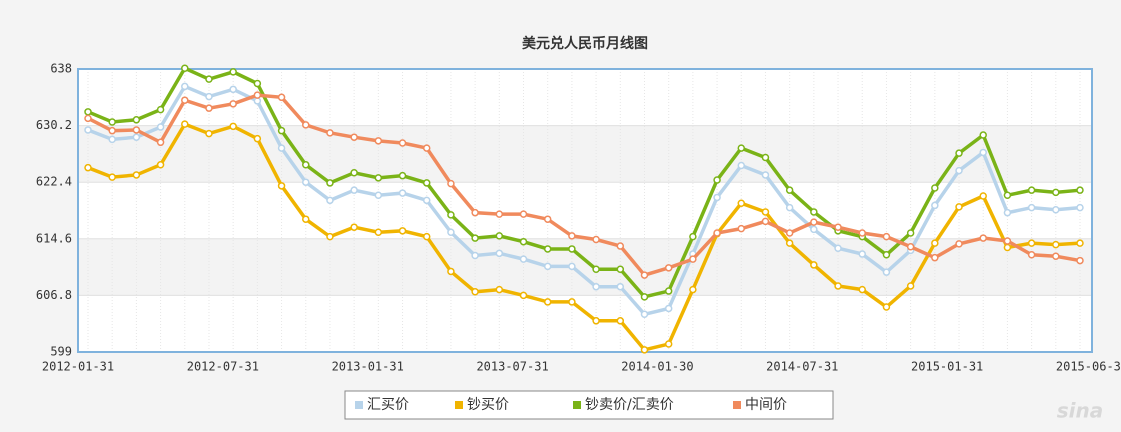 The image size is (1121, 432). I want to click on legend-swatch, so click(359, 405).